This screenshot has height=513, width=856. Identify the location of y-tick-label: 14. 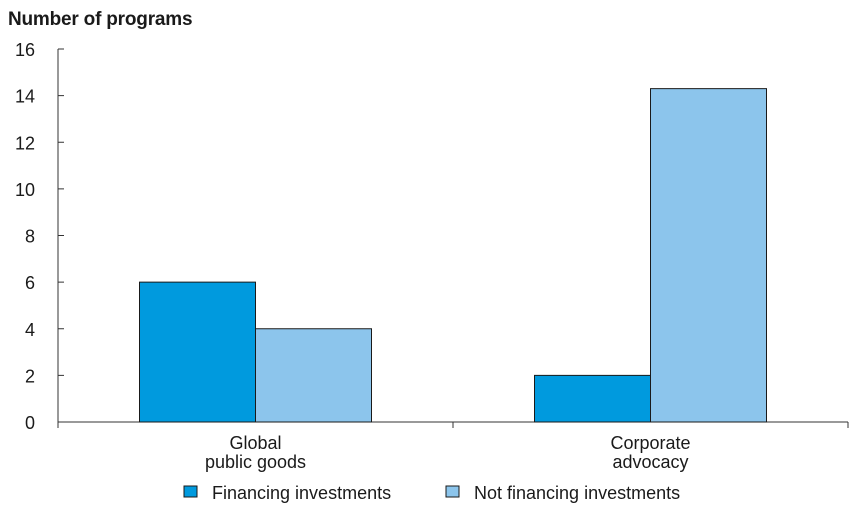
(25, 97).